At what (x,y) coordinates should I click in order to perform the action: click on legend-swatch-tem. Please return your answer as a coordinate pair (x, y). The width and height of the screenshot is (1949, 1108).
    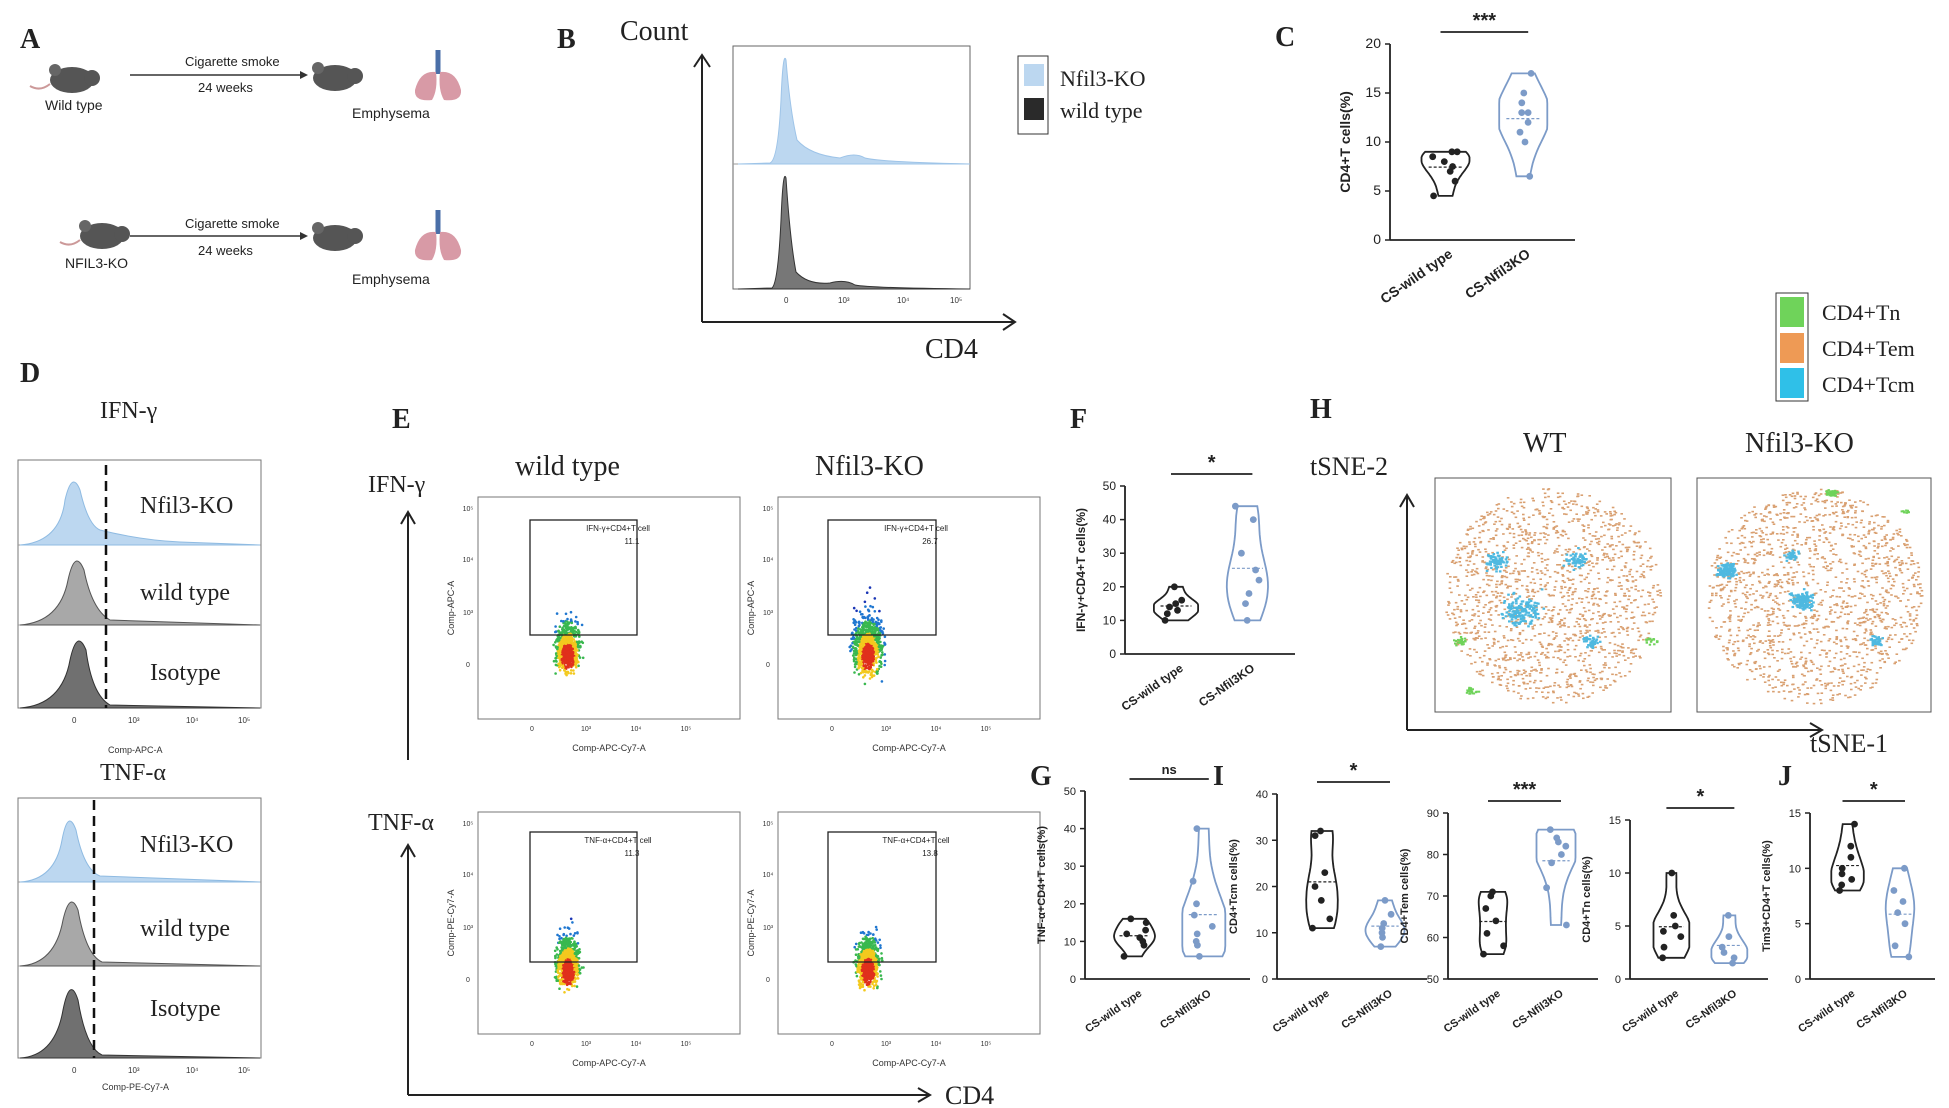
    Looking at the image, I should click on (1792, 348).